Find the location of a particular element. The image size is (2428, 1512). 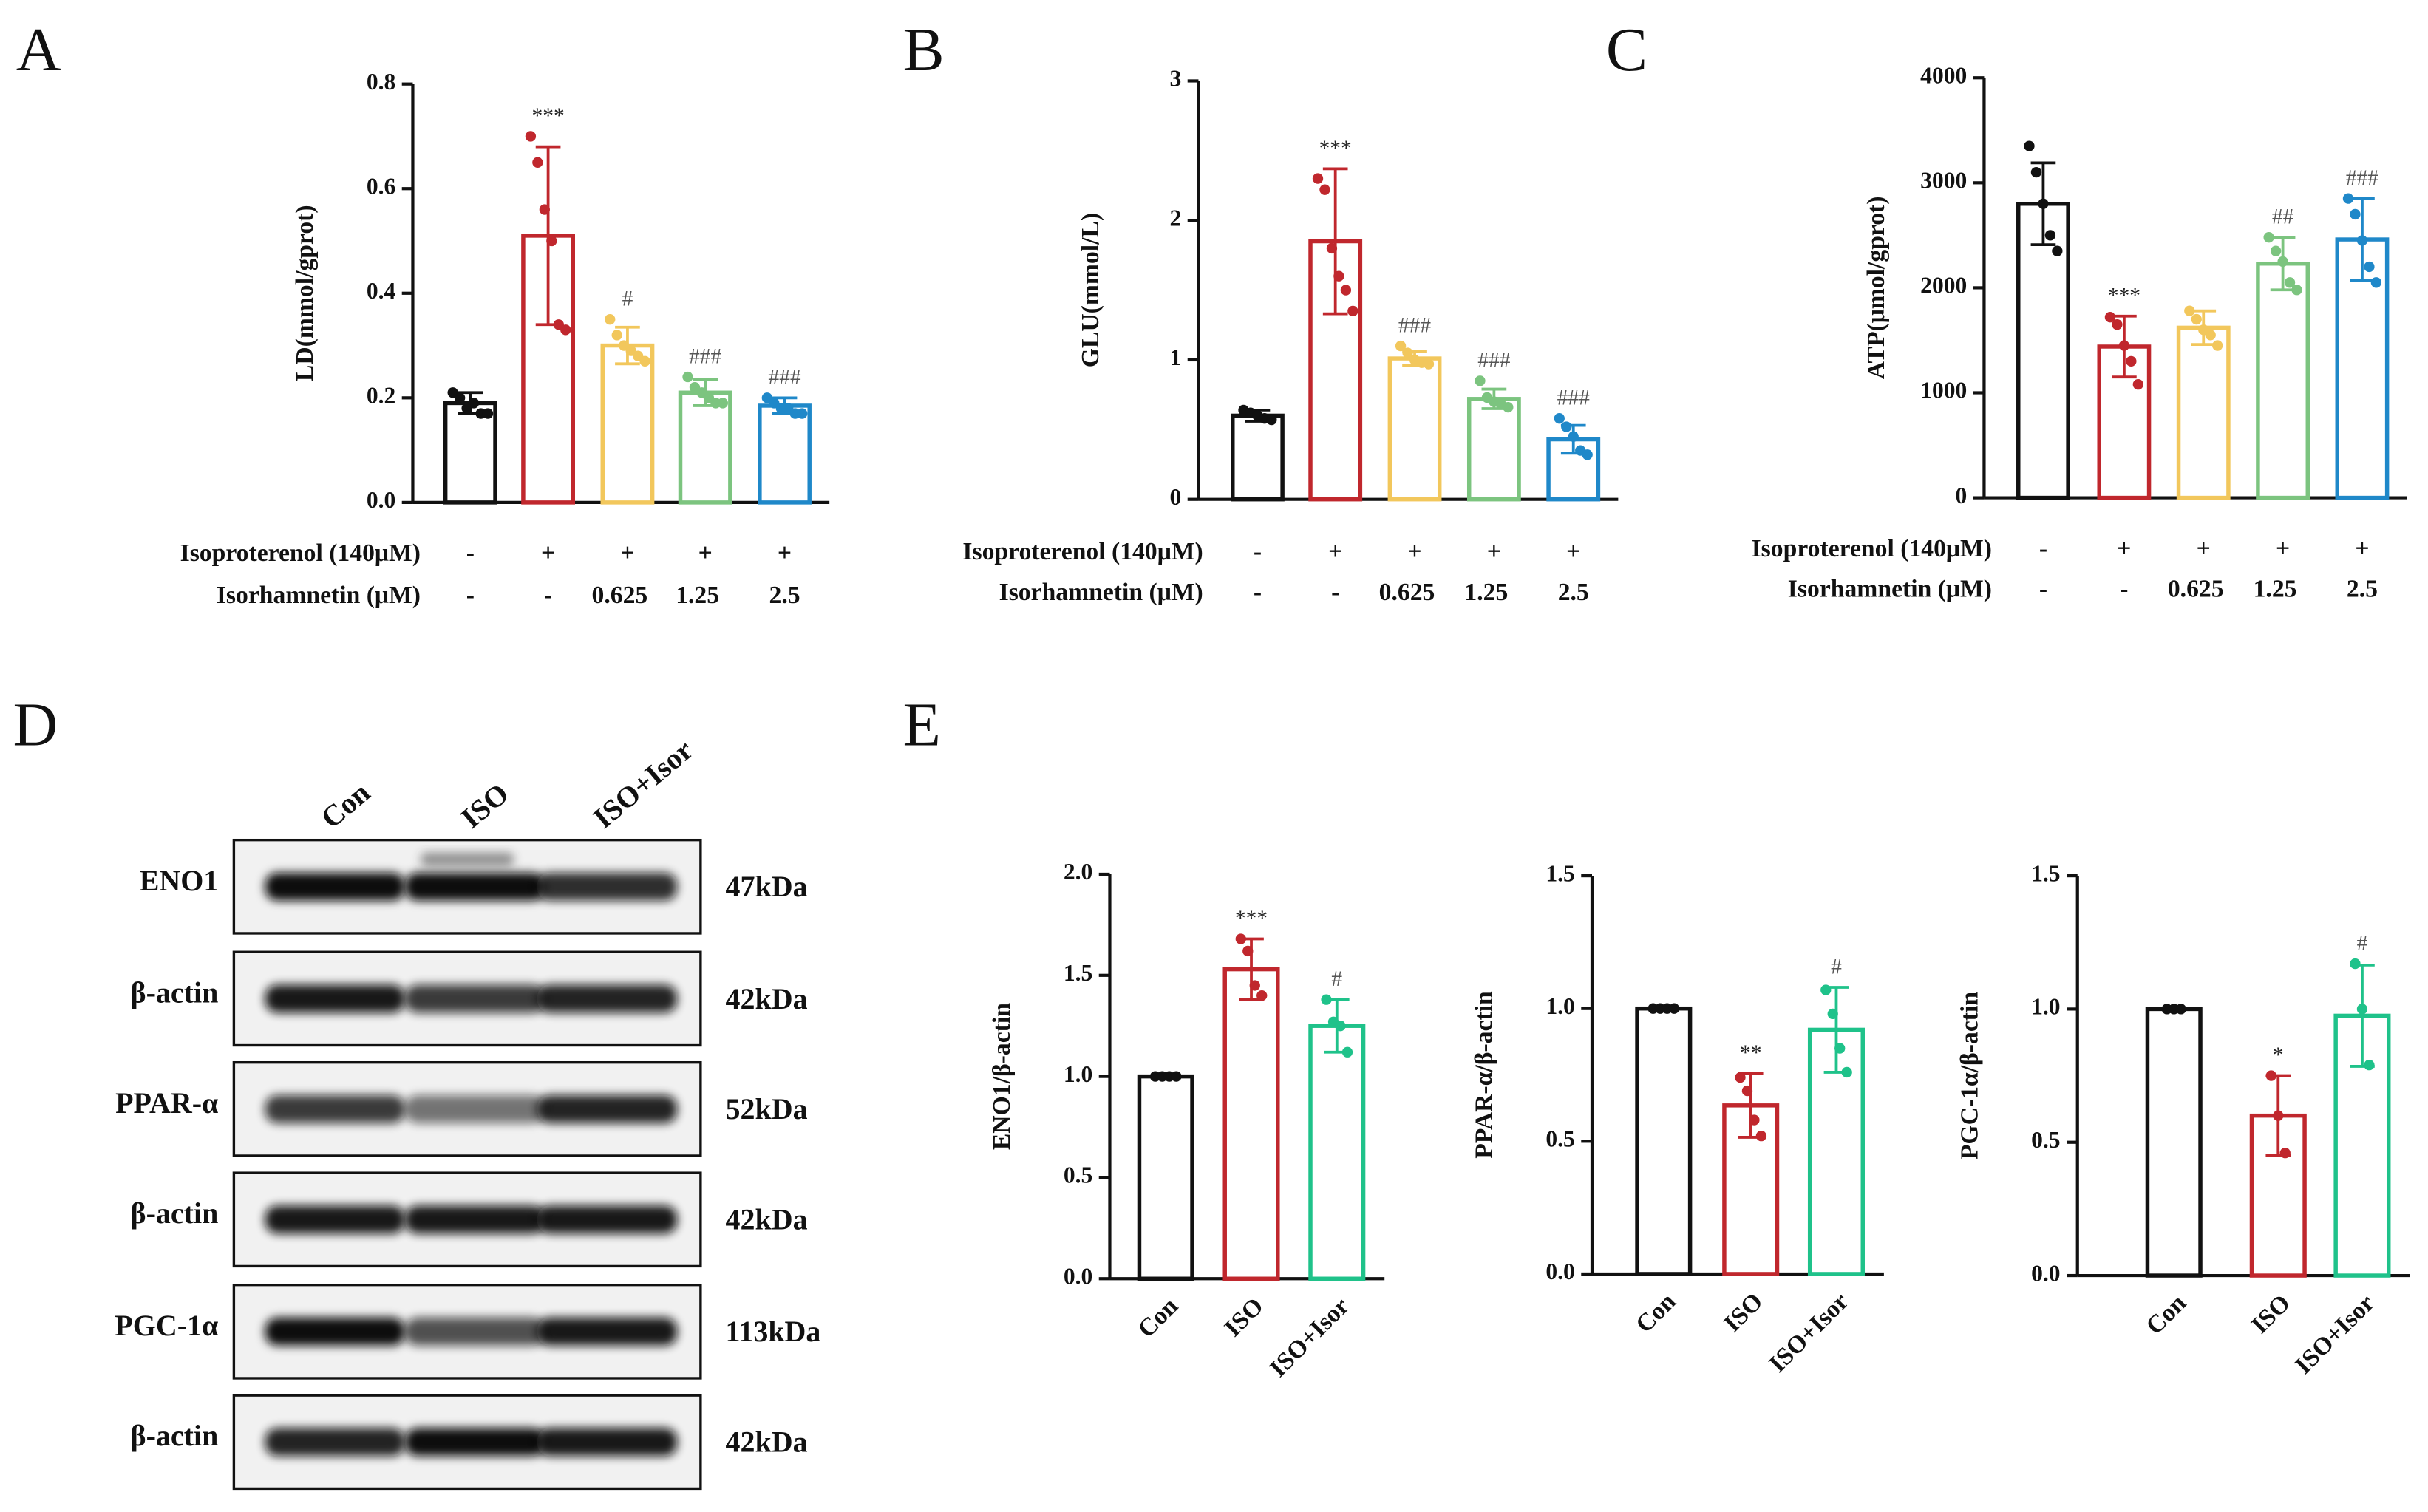

panel-label: D is located at coordinates (35, 726).